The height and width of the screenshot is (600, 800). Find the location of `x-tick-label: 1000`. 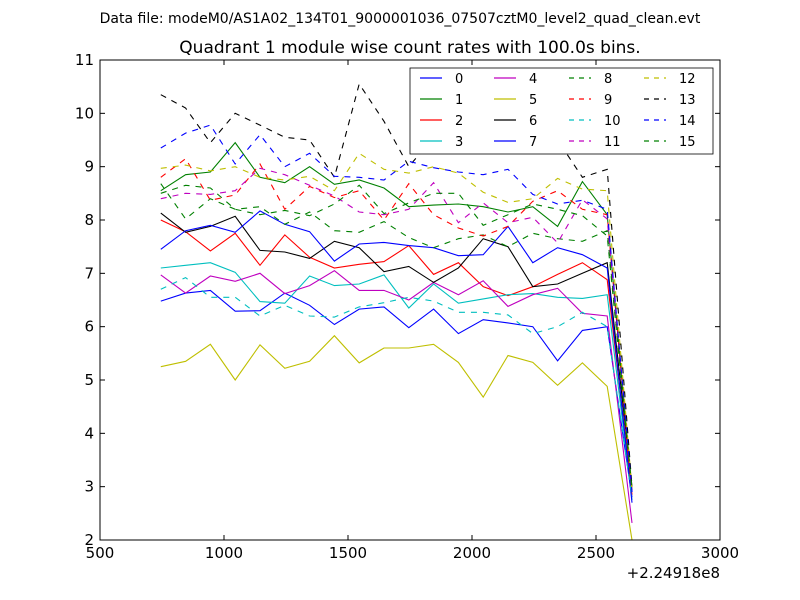

x-tick-label: 1000 is located at coordinates (224, 553).